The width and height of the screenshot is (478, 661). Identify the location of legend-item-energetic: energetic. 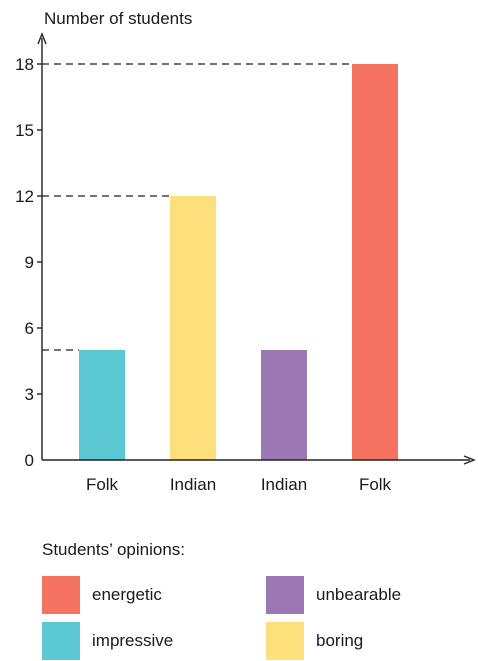
(102, 595).